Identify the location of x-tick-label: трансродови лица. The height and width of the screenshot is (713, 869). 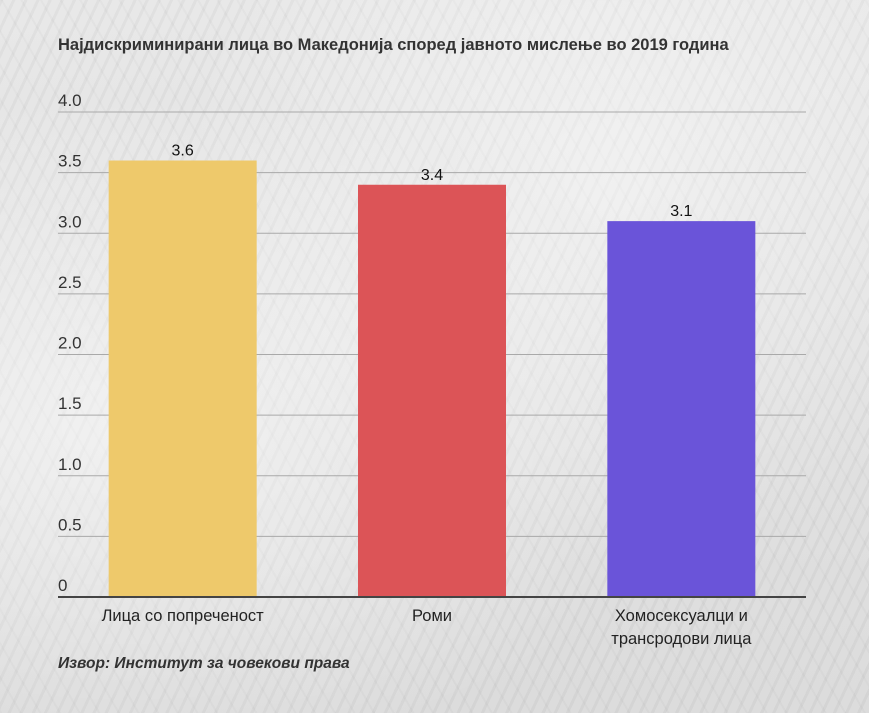
(681, 639).